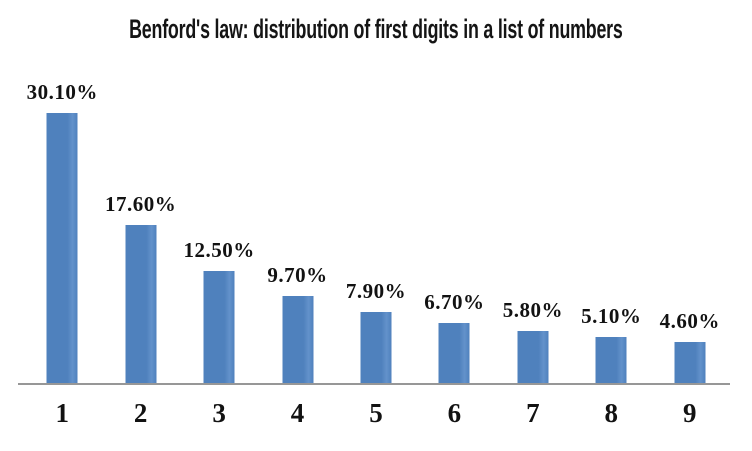 The height and width of the screenshot is (451, 752). Describe the element at coordinates (690, 234) in the screenshot. I see `bar-column: 4.60%` at that location.